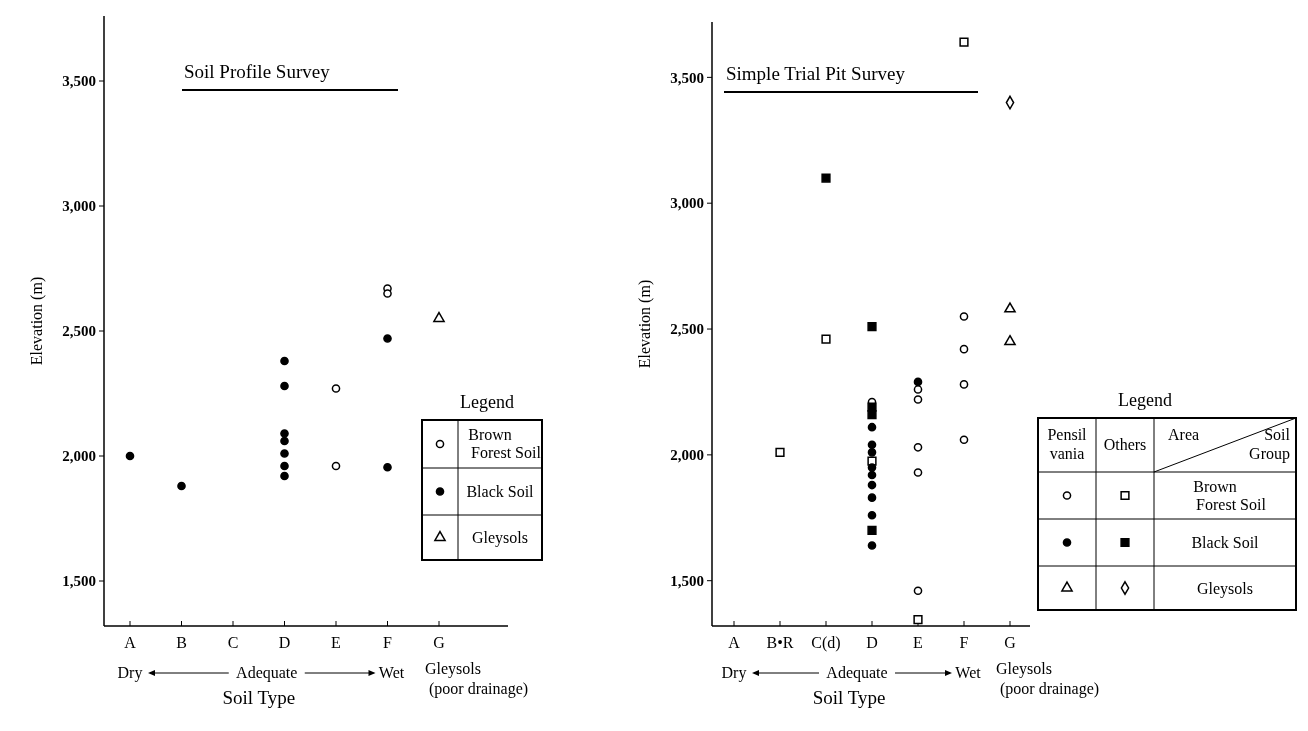 This screenshot has width=1308, height=731. What do you see at coordinates (233, 642) in the screenshot?
I see `x-tick-label: C` at bounding box center [233, 642].